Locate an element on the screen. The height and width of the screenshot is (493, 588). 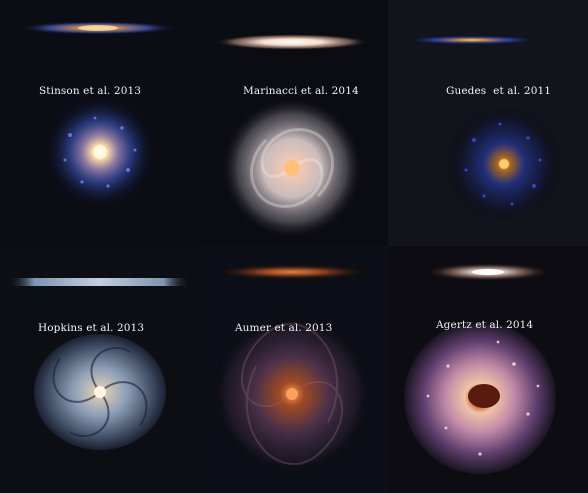
caption-agertz: Agertz et al. 2014 is located at coordinates (485, 325).